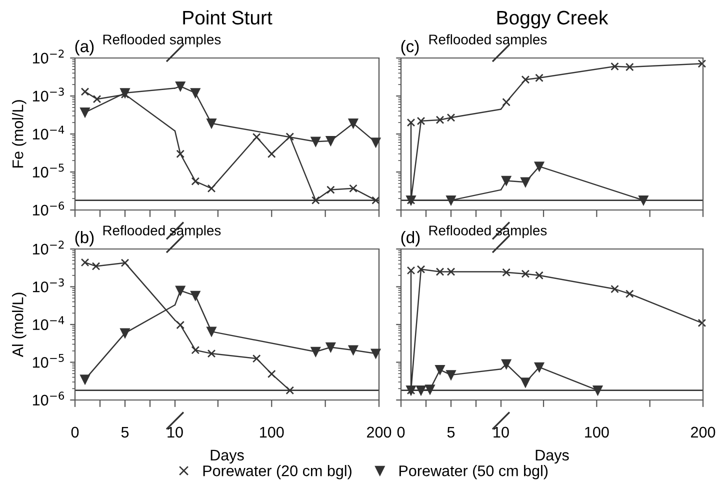  Describe the element at coordinates (473, 472) in the screenshot. I see `legend-label: Porewater (50 cm bgl)` at that location.